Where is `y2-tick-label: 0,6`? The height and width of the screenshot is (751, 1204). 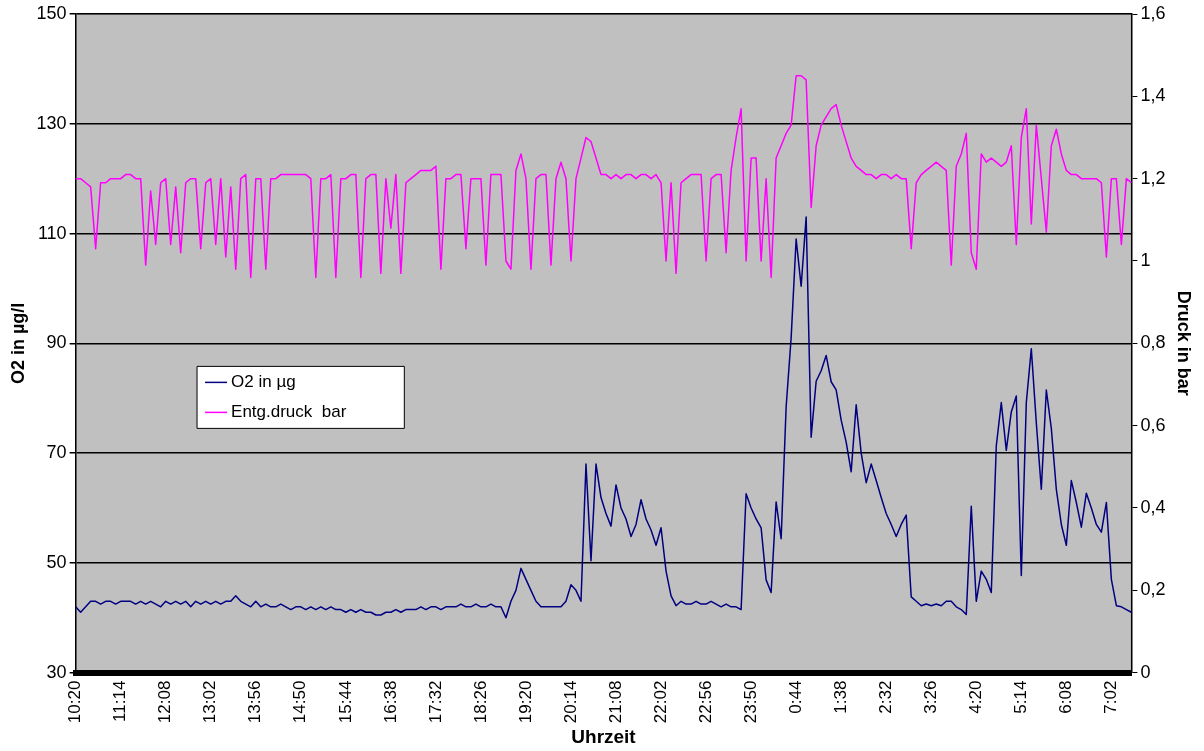
y2-tick-label: 0,6 is located at coordinates (1153, 424).